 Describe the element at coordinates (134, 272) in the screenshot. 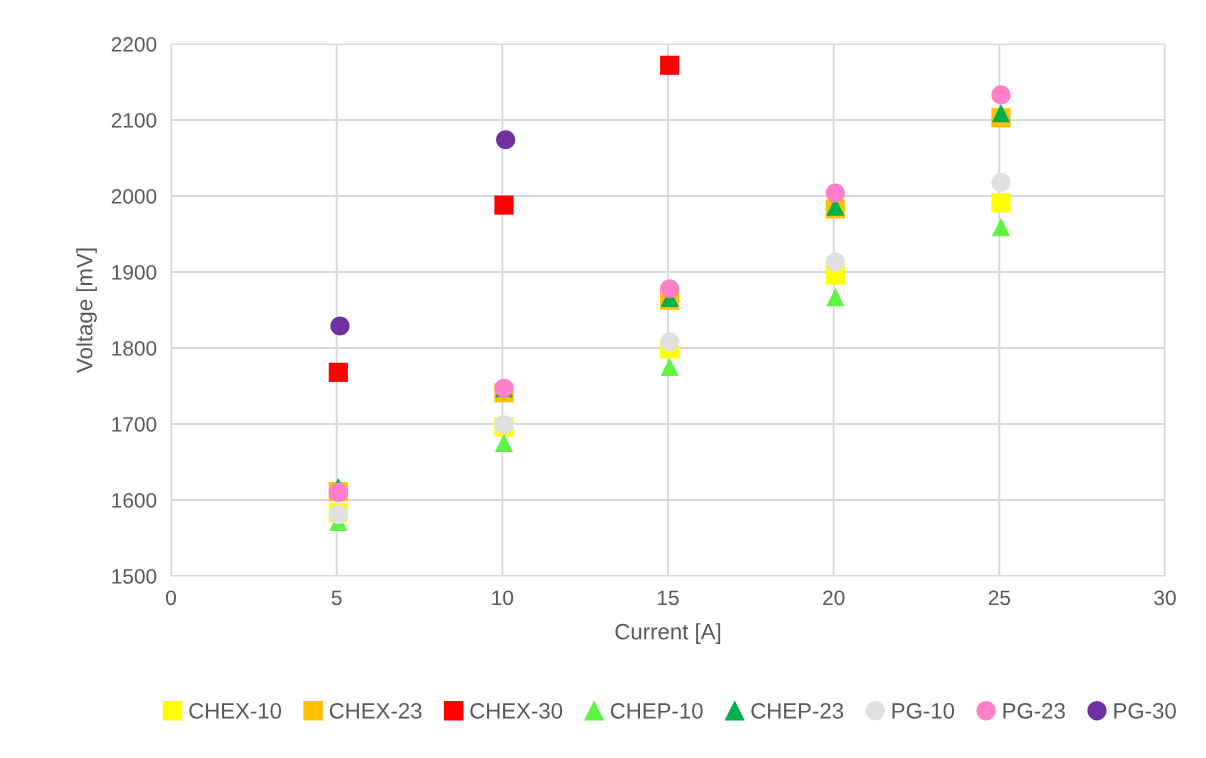

I see `y-tick-label: 1900` at that location.